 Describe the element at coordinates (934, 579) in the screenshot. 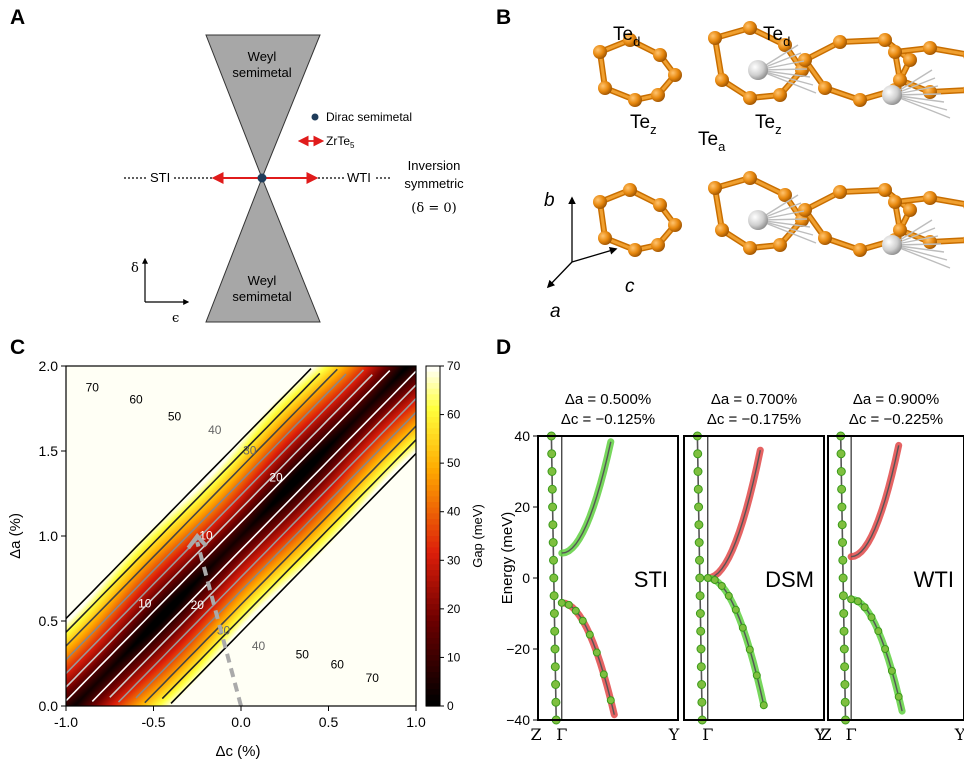

I see `phase-label: WTI` at that location.